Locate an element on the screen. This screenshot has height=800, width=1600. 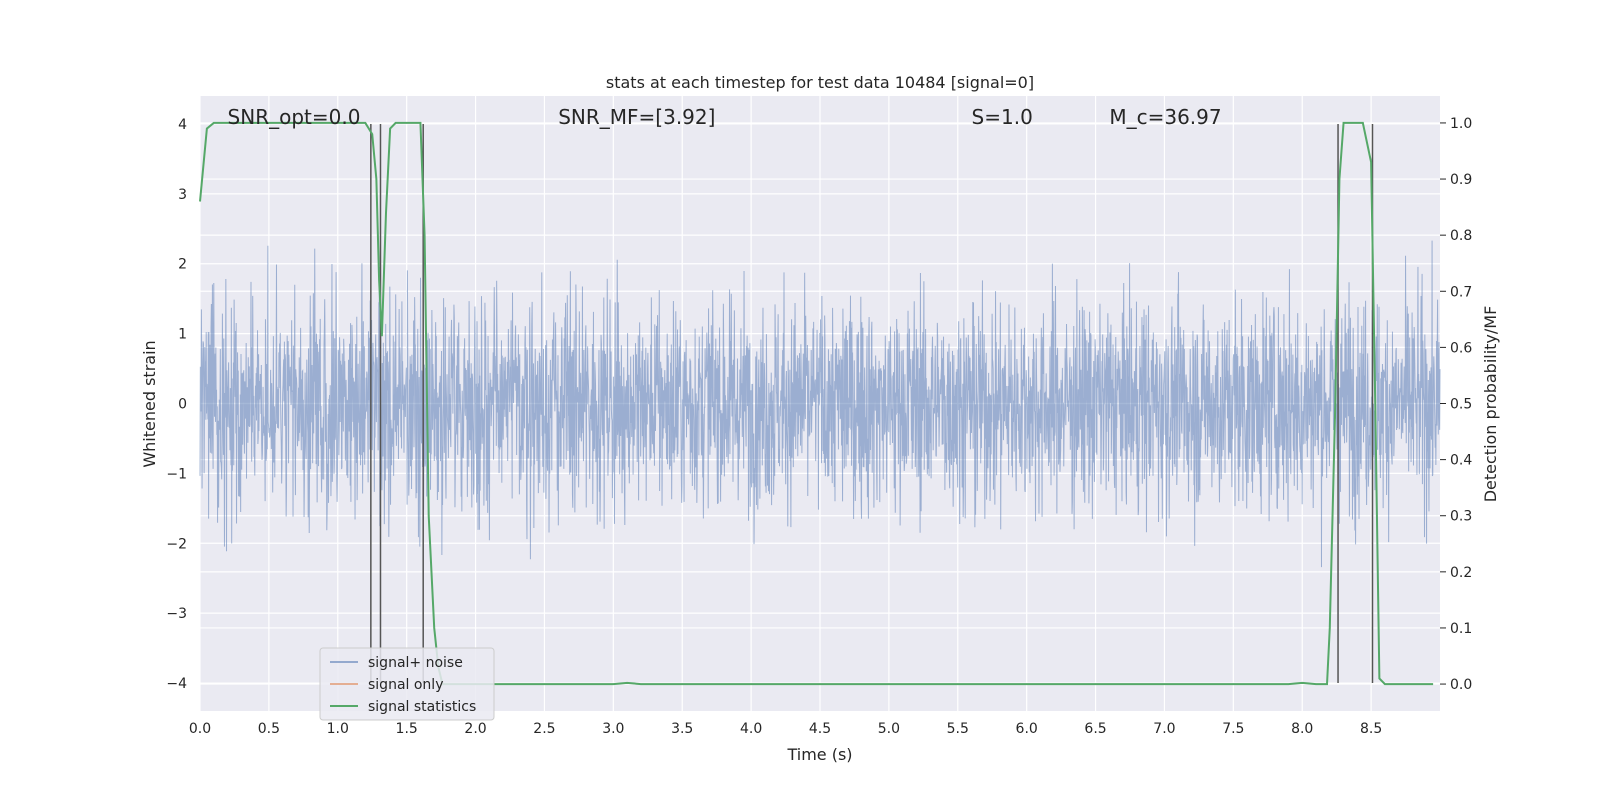
x-tick-label-17: 8.5 is located at coordinates (1371, 729).